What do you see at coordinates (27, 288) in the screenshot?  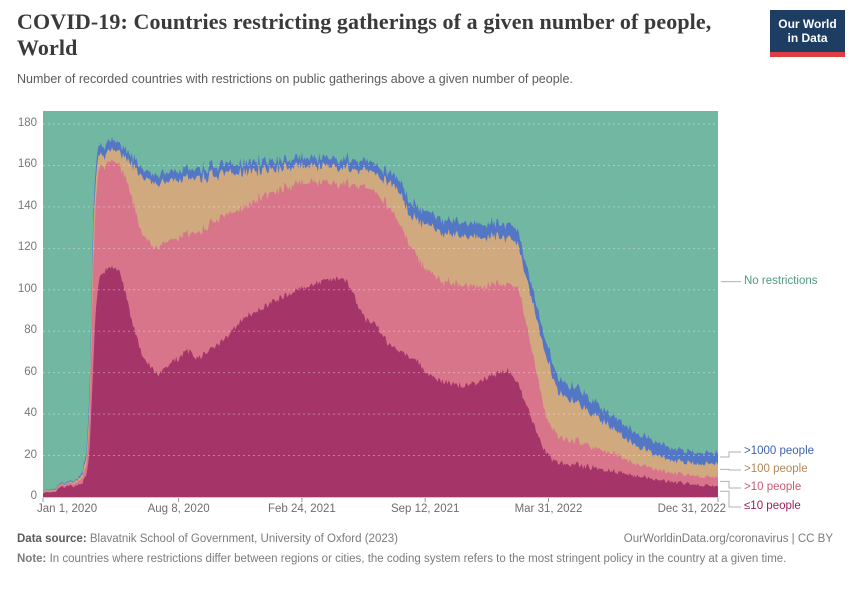 I see `y-tick-label: 100` at bounding box center [27, 288].